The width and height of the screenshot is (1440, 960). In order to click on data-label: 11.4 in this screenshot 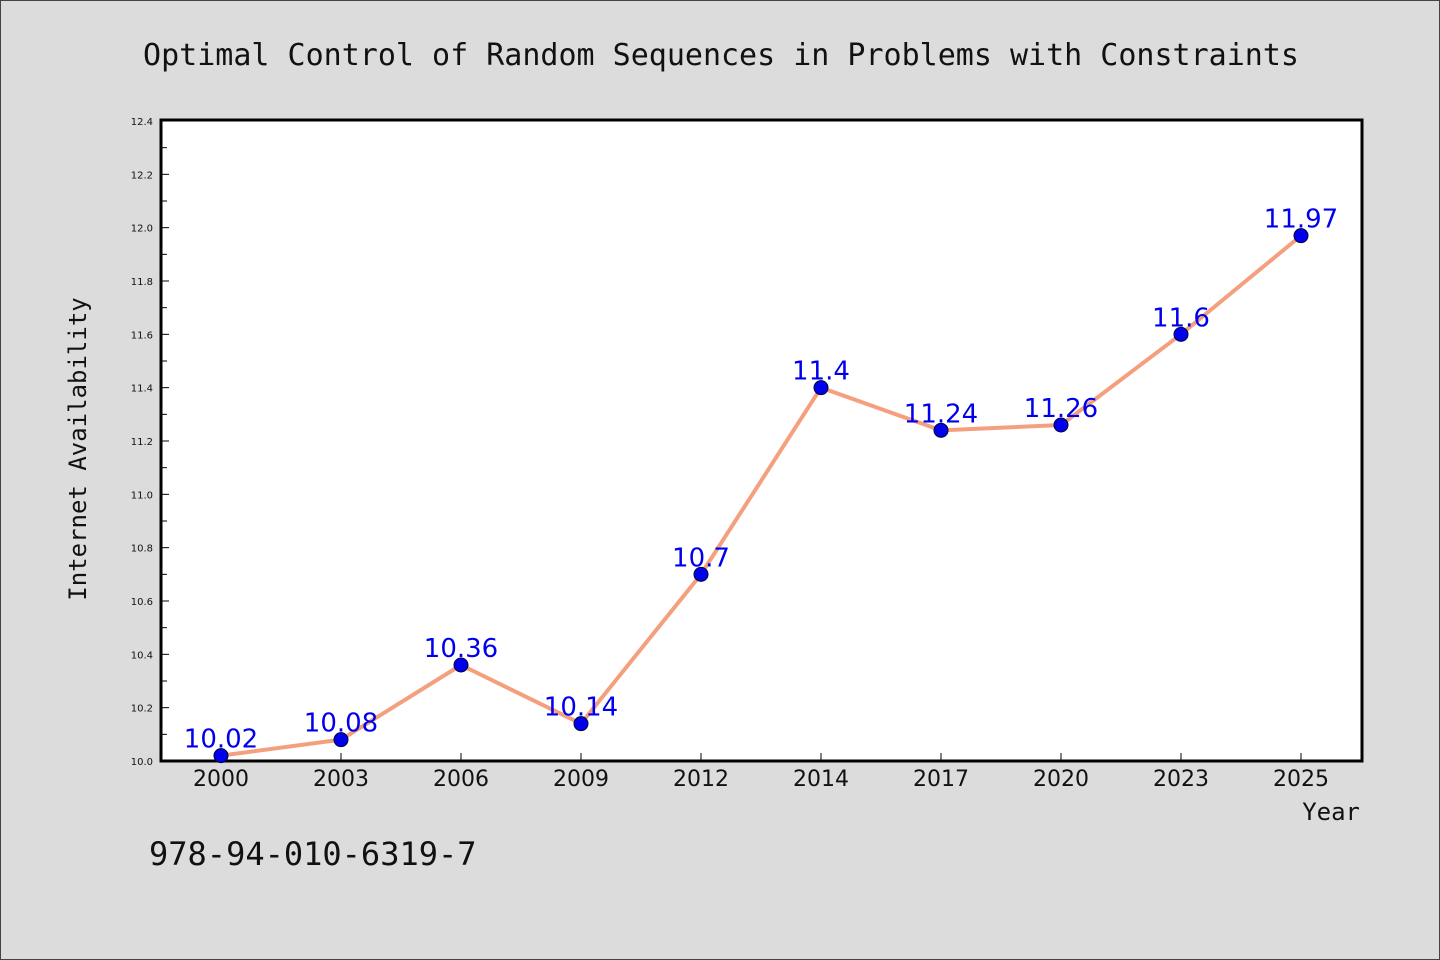, I will do `click(821, 372)`.